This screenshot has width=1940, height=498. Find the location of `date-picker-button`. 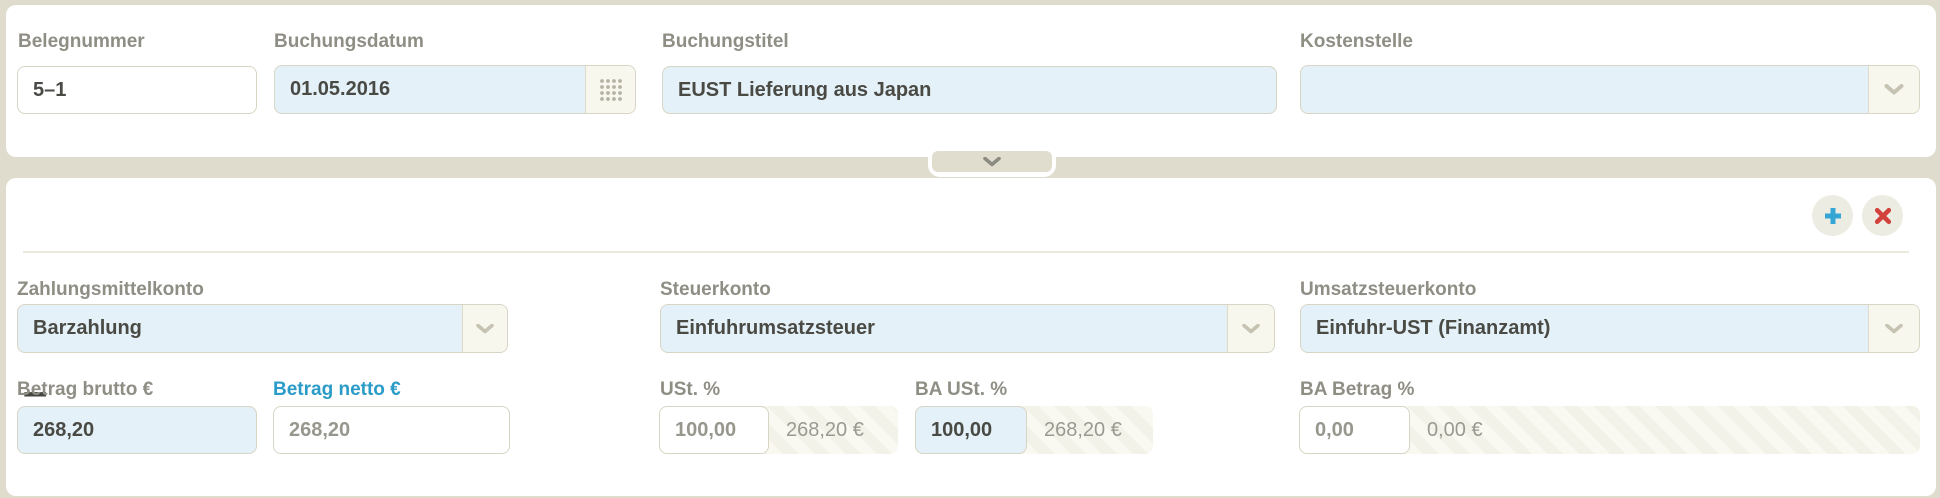

date-picker-button is located at coordinates (610, 89).